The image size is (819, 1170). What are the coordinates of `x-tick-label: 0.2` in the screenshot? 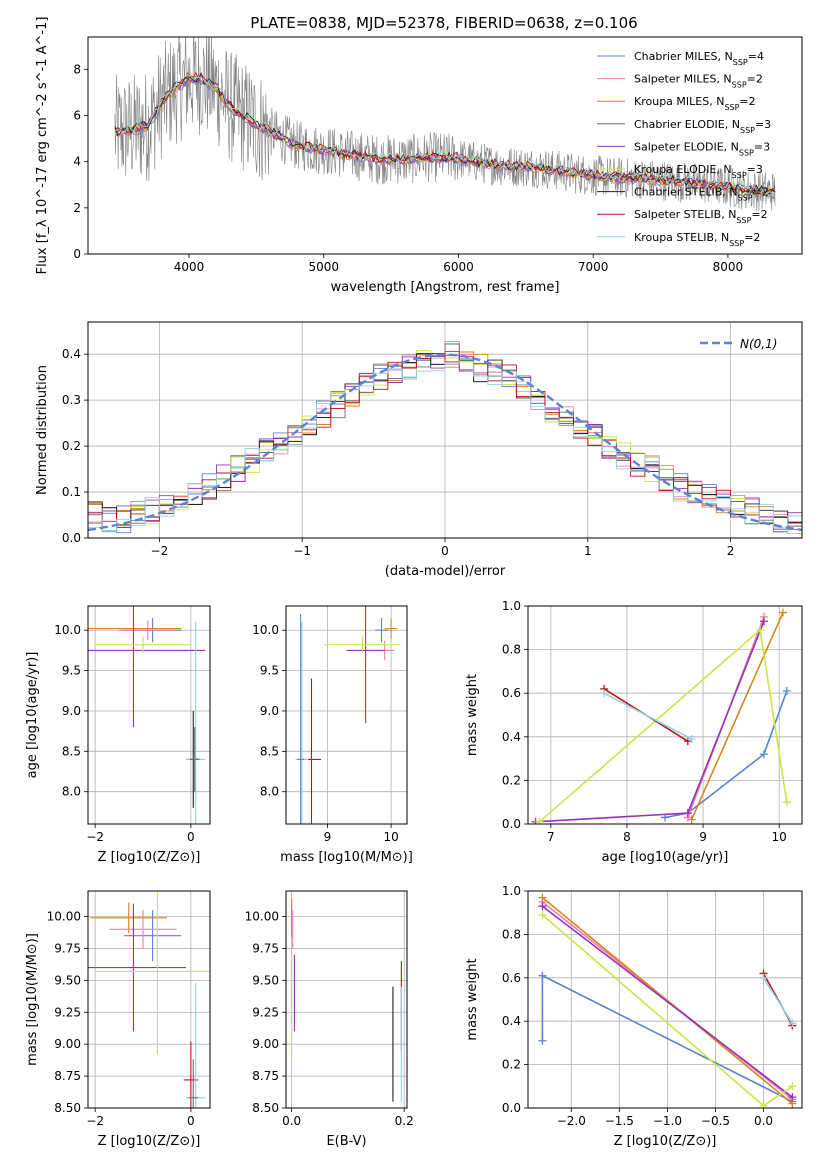 It's located at (404, 1121).